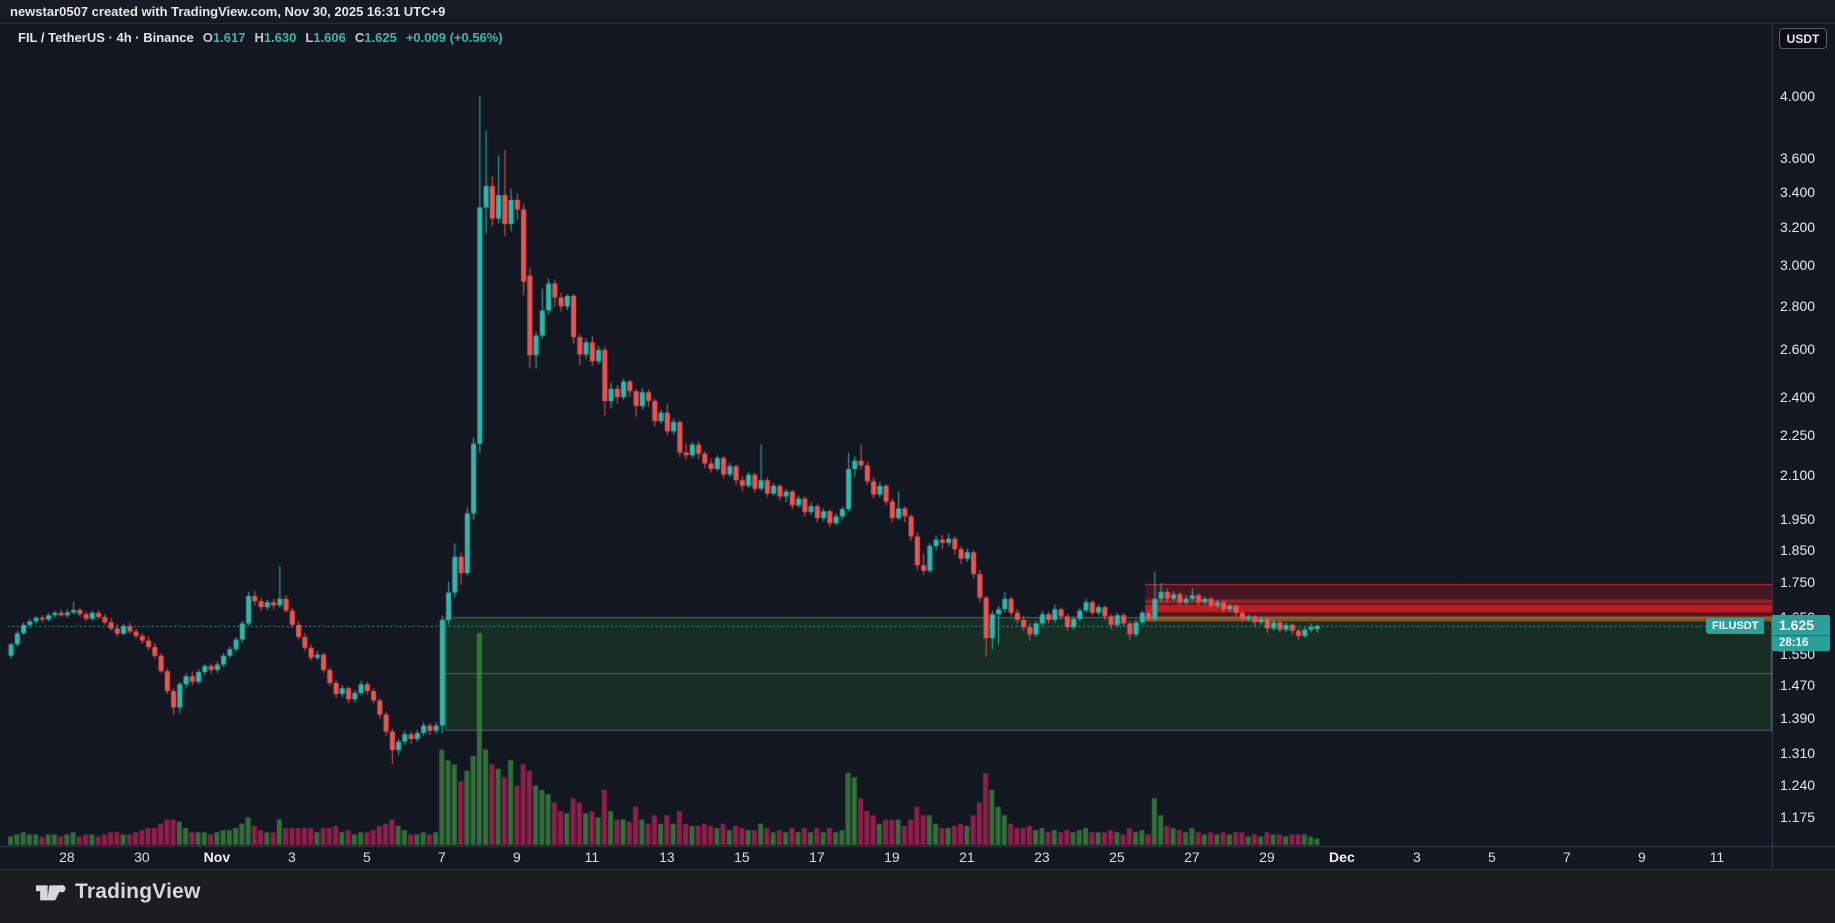  I want to click on time-axis: 28 30 Nov 3 5 7 9 11 13 15 17 19 21 23 25 27 29 Dec 3 5 7 9 11, so click(886, 857).